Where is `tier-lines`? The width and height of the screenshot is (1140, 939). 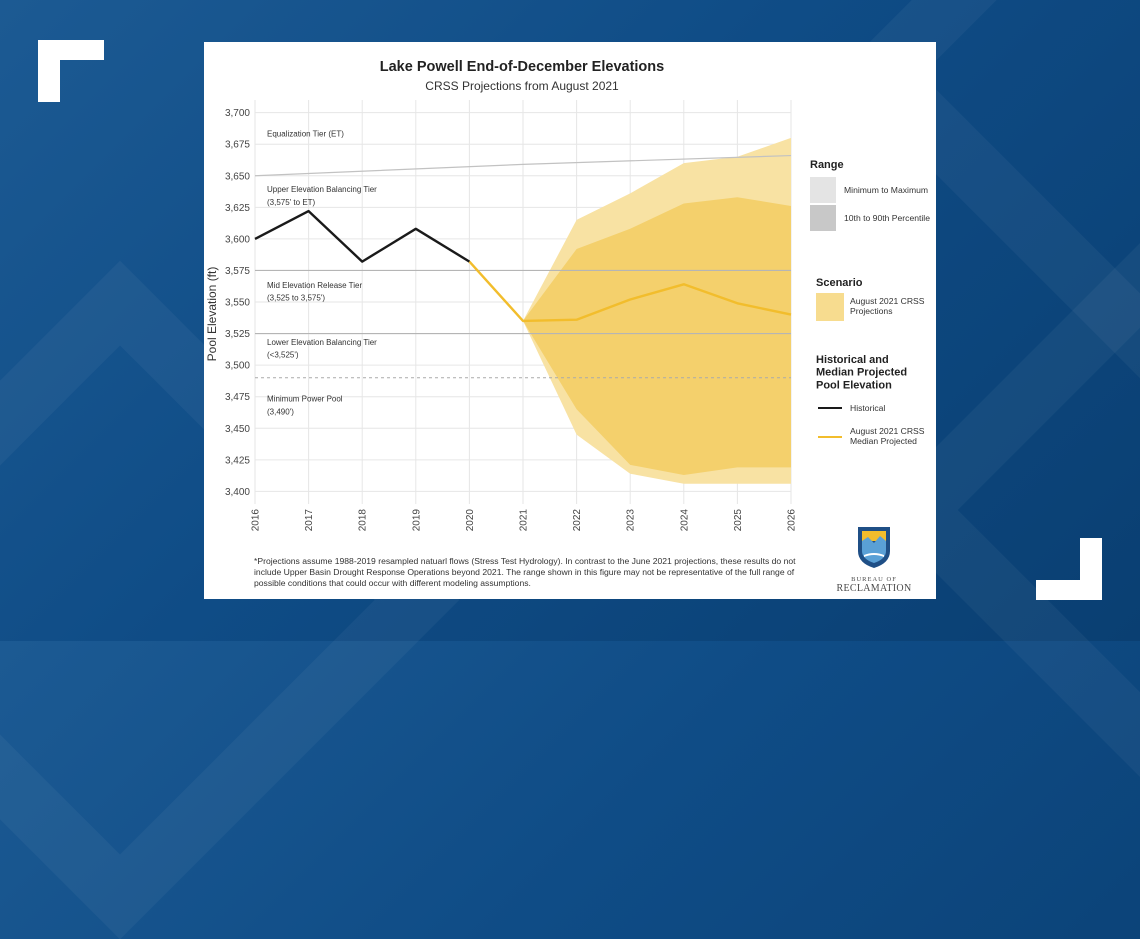
tier-lines is located at coordinates (523, 266).